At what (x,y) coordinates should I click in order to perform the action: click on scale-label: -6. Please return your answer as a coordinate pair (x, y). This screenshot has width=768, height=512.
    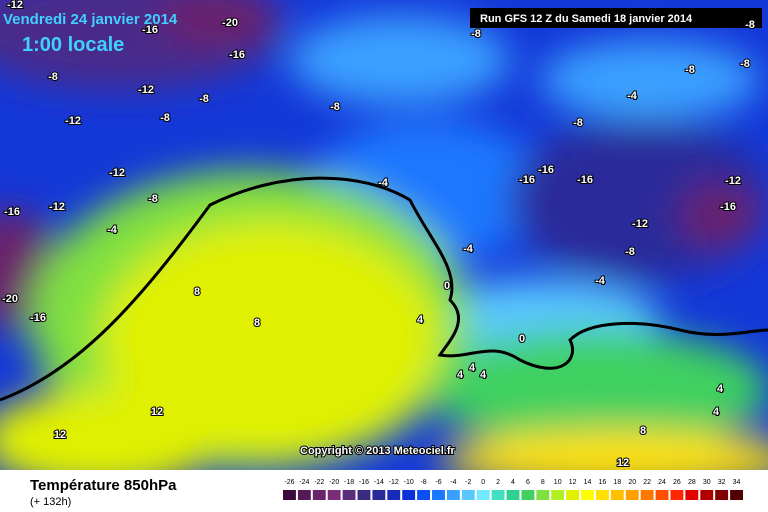
    Looking at the image, I should click on (438, 482).